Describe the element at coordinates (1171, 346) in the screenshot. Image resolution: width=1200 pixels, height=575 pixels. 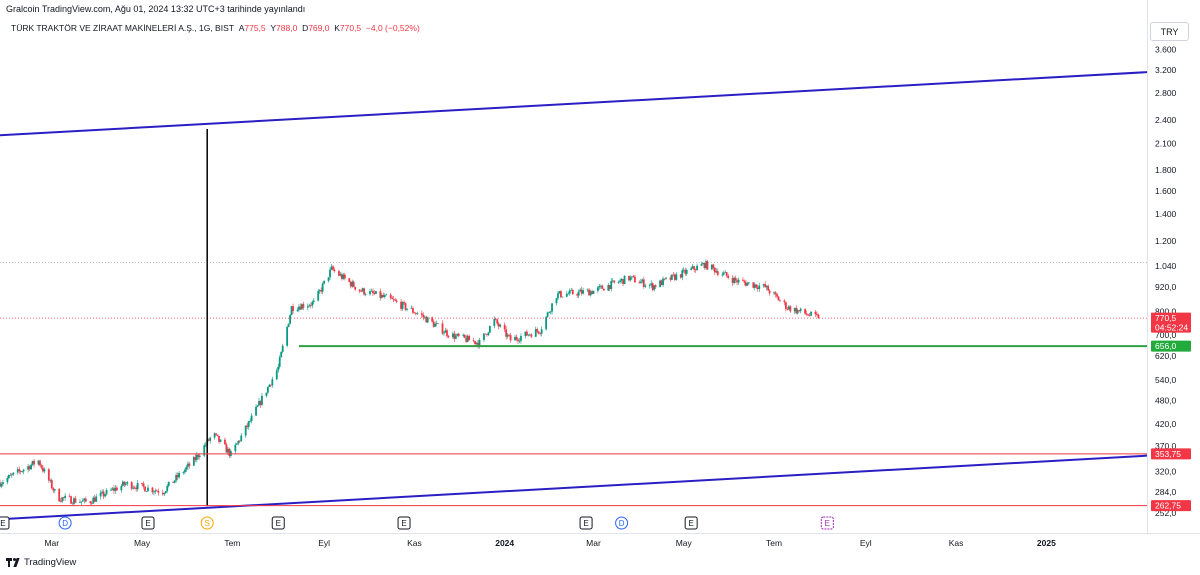
I see `support-price-label: 656,0` at that location.